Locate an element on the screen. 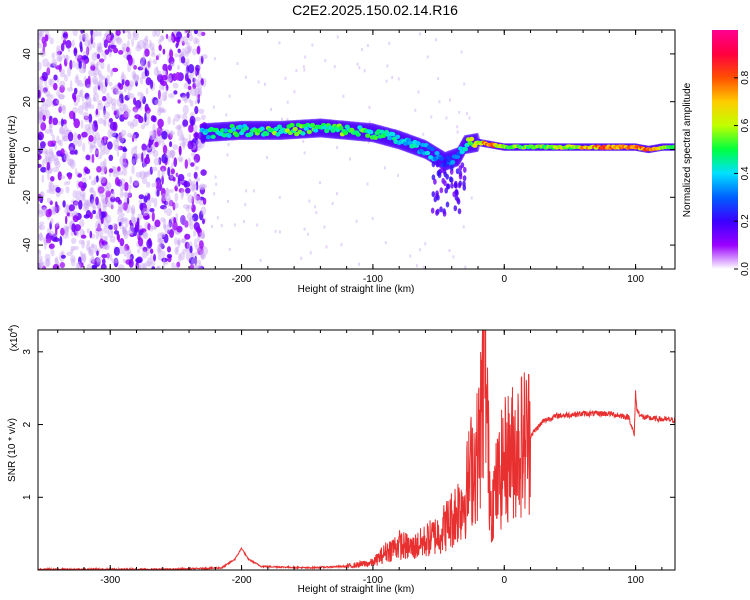  snr-x-tick-label: 0 is located at coordinates (504, 580).